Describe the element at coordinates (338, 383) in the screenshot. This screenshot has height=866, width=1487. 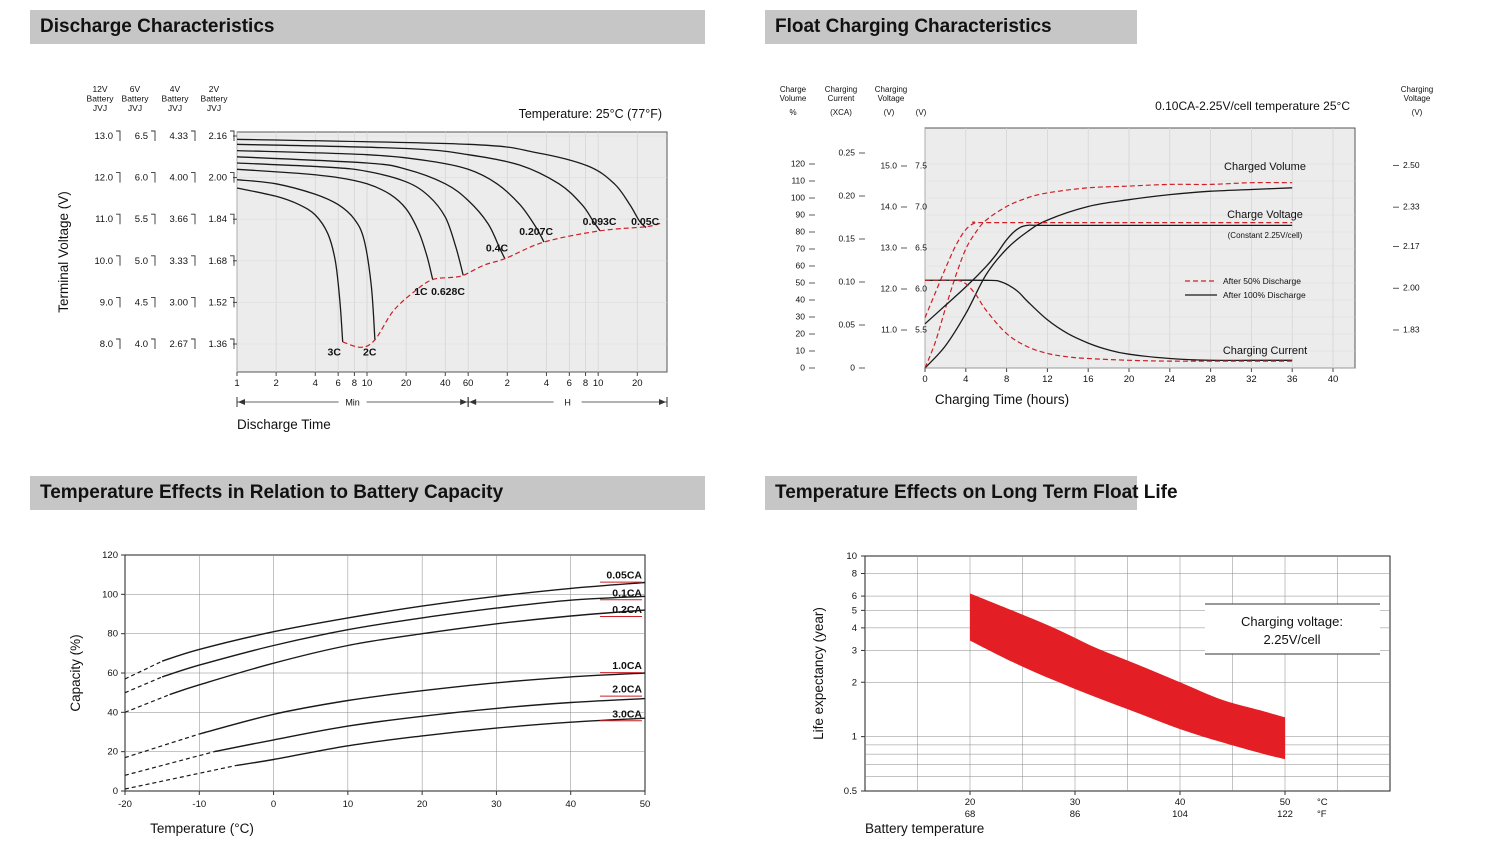
I see `svg-text: 6` at that location.